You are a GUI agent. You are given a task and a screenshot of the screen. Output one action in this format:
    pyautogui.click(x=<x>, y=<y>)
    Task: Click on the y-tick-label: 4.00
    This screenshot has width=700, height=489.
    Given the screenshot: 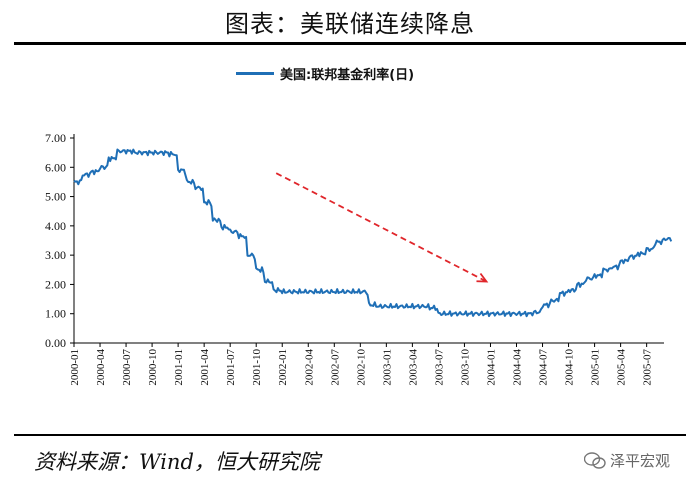 What is the action you would take?
    pyautogui.click(x=55, y=226)
    